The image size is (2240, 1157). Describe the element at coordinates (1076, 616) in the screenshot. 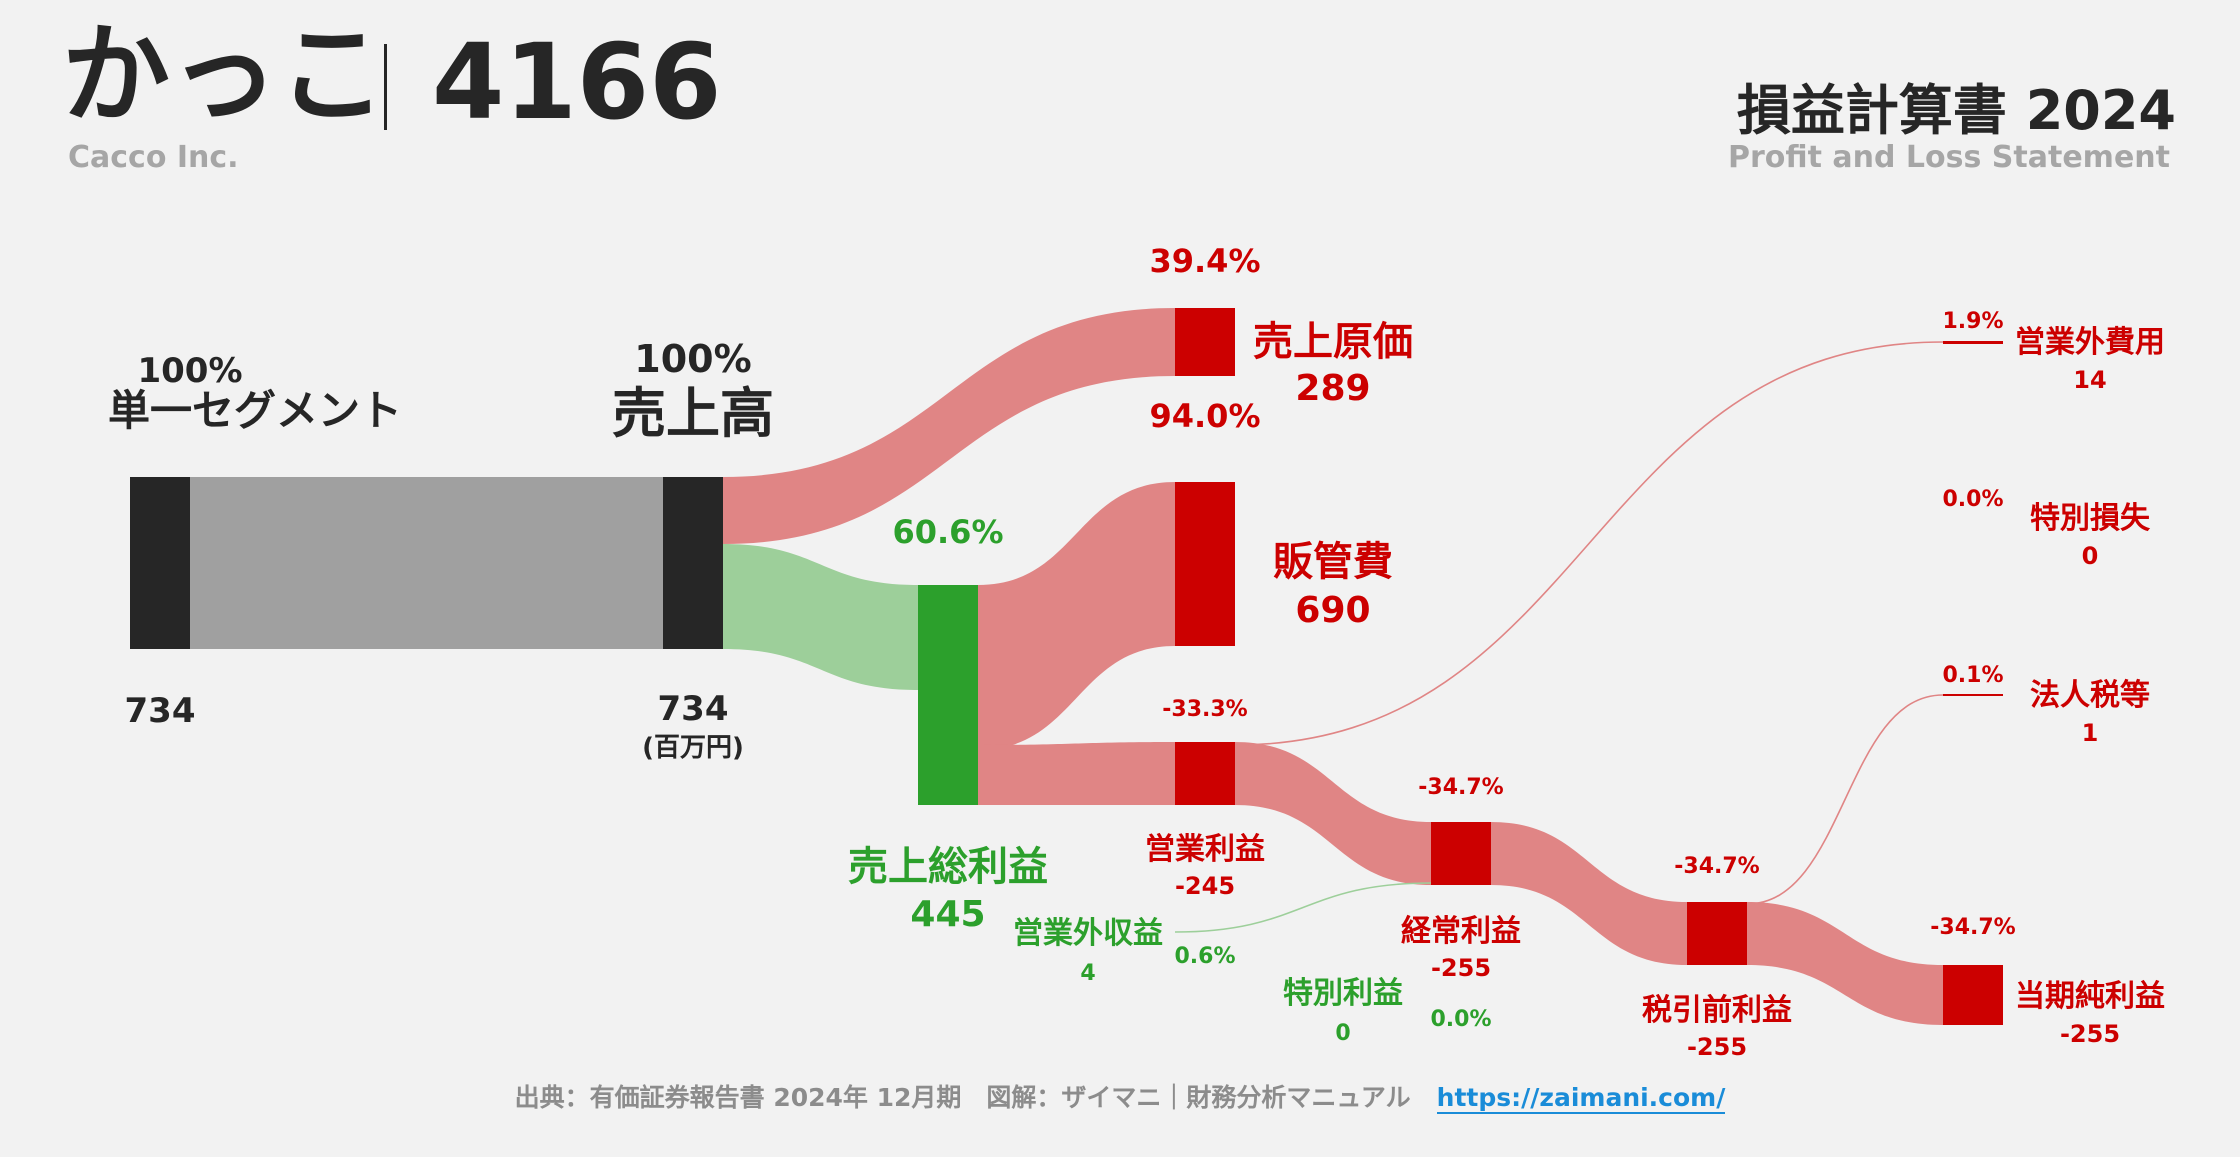

I see `flow-gross-sga` at that location.